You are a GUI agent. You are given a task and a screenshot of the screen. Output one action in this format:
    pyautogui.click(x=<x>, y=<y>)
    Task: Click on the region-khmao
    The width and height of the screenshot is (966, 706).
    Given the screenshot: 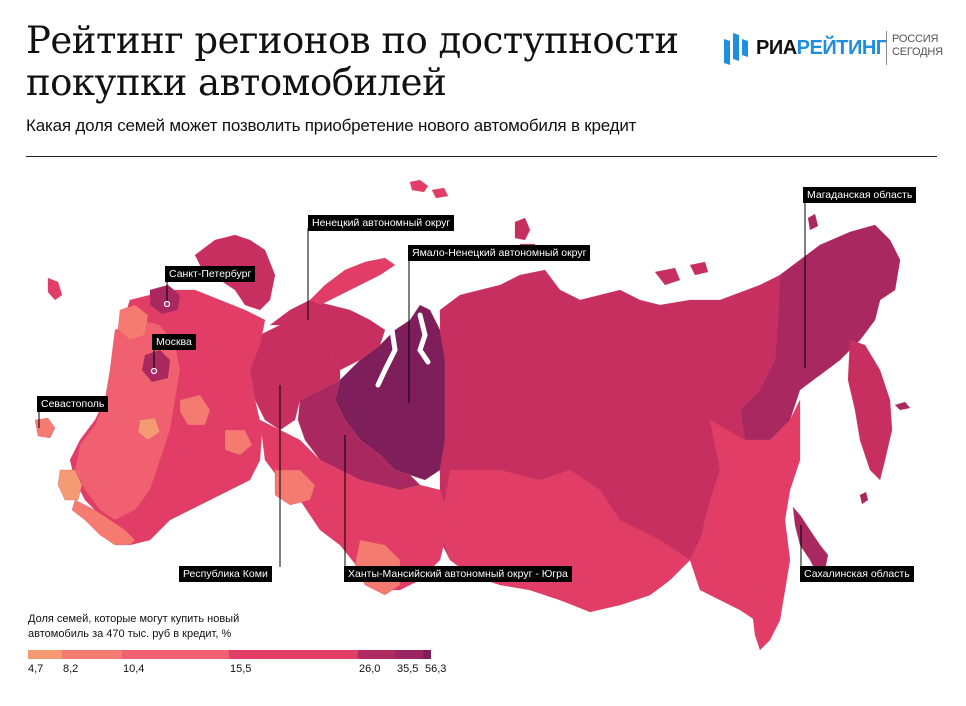 What is the action you would take?
    pyautogui.click(x=359, y=435)
    